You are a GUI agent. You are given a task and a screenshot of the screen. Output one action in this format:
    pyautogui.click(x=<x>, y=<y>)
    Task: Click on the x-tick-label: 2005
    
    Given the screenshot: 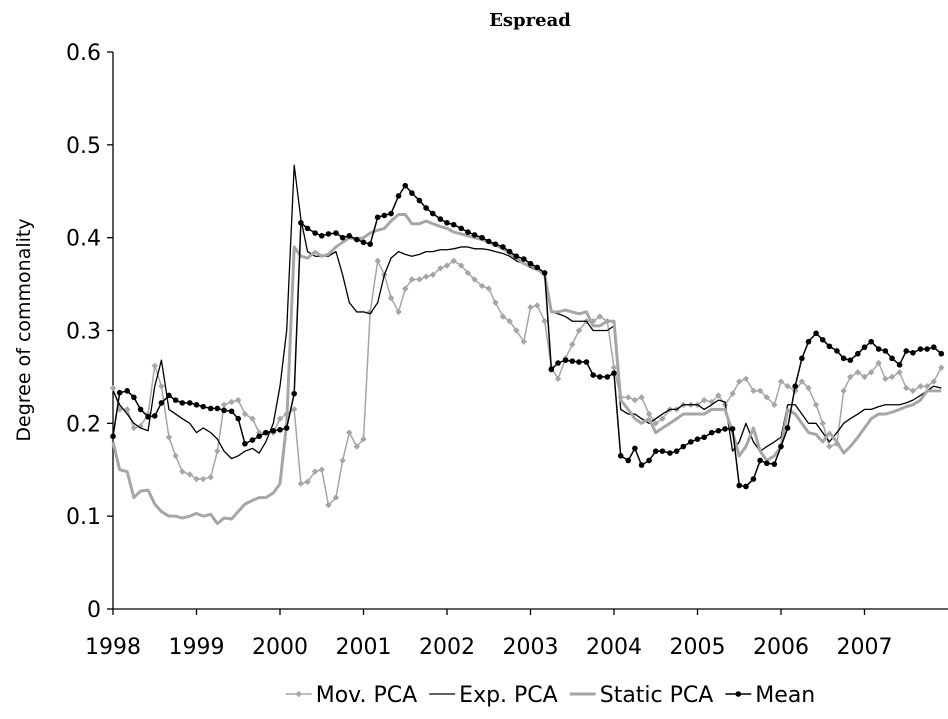 What is the action you would take?
    pyautogui.click(x=698, y=647)
    